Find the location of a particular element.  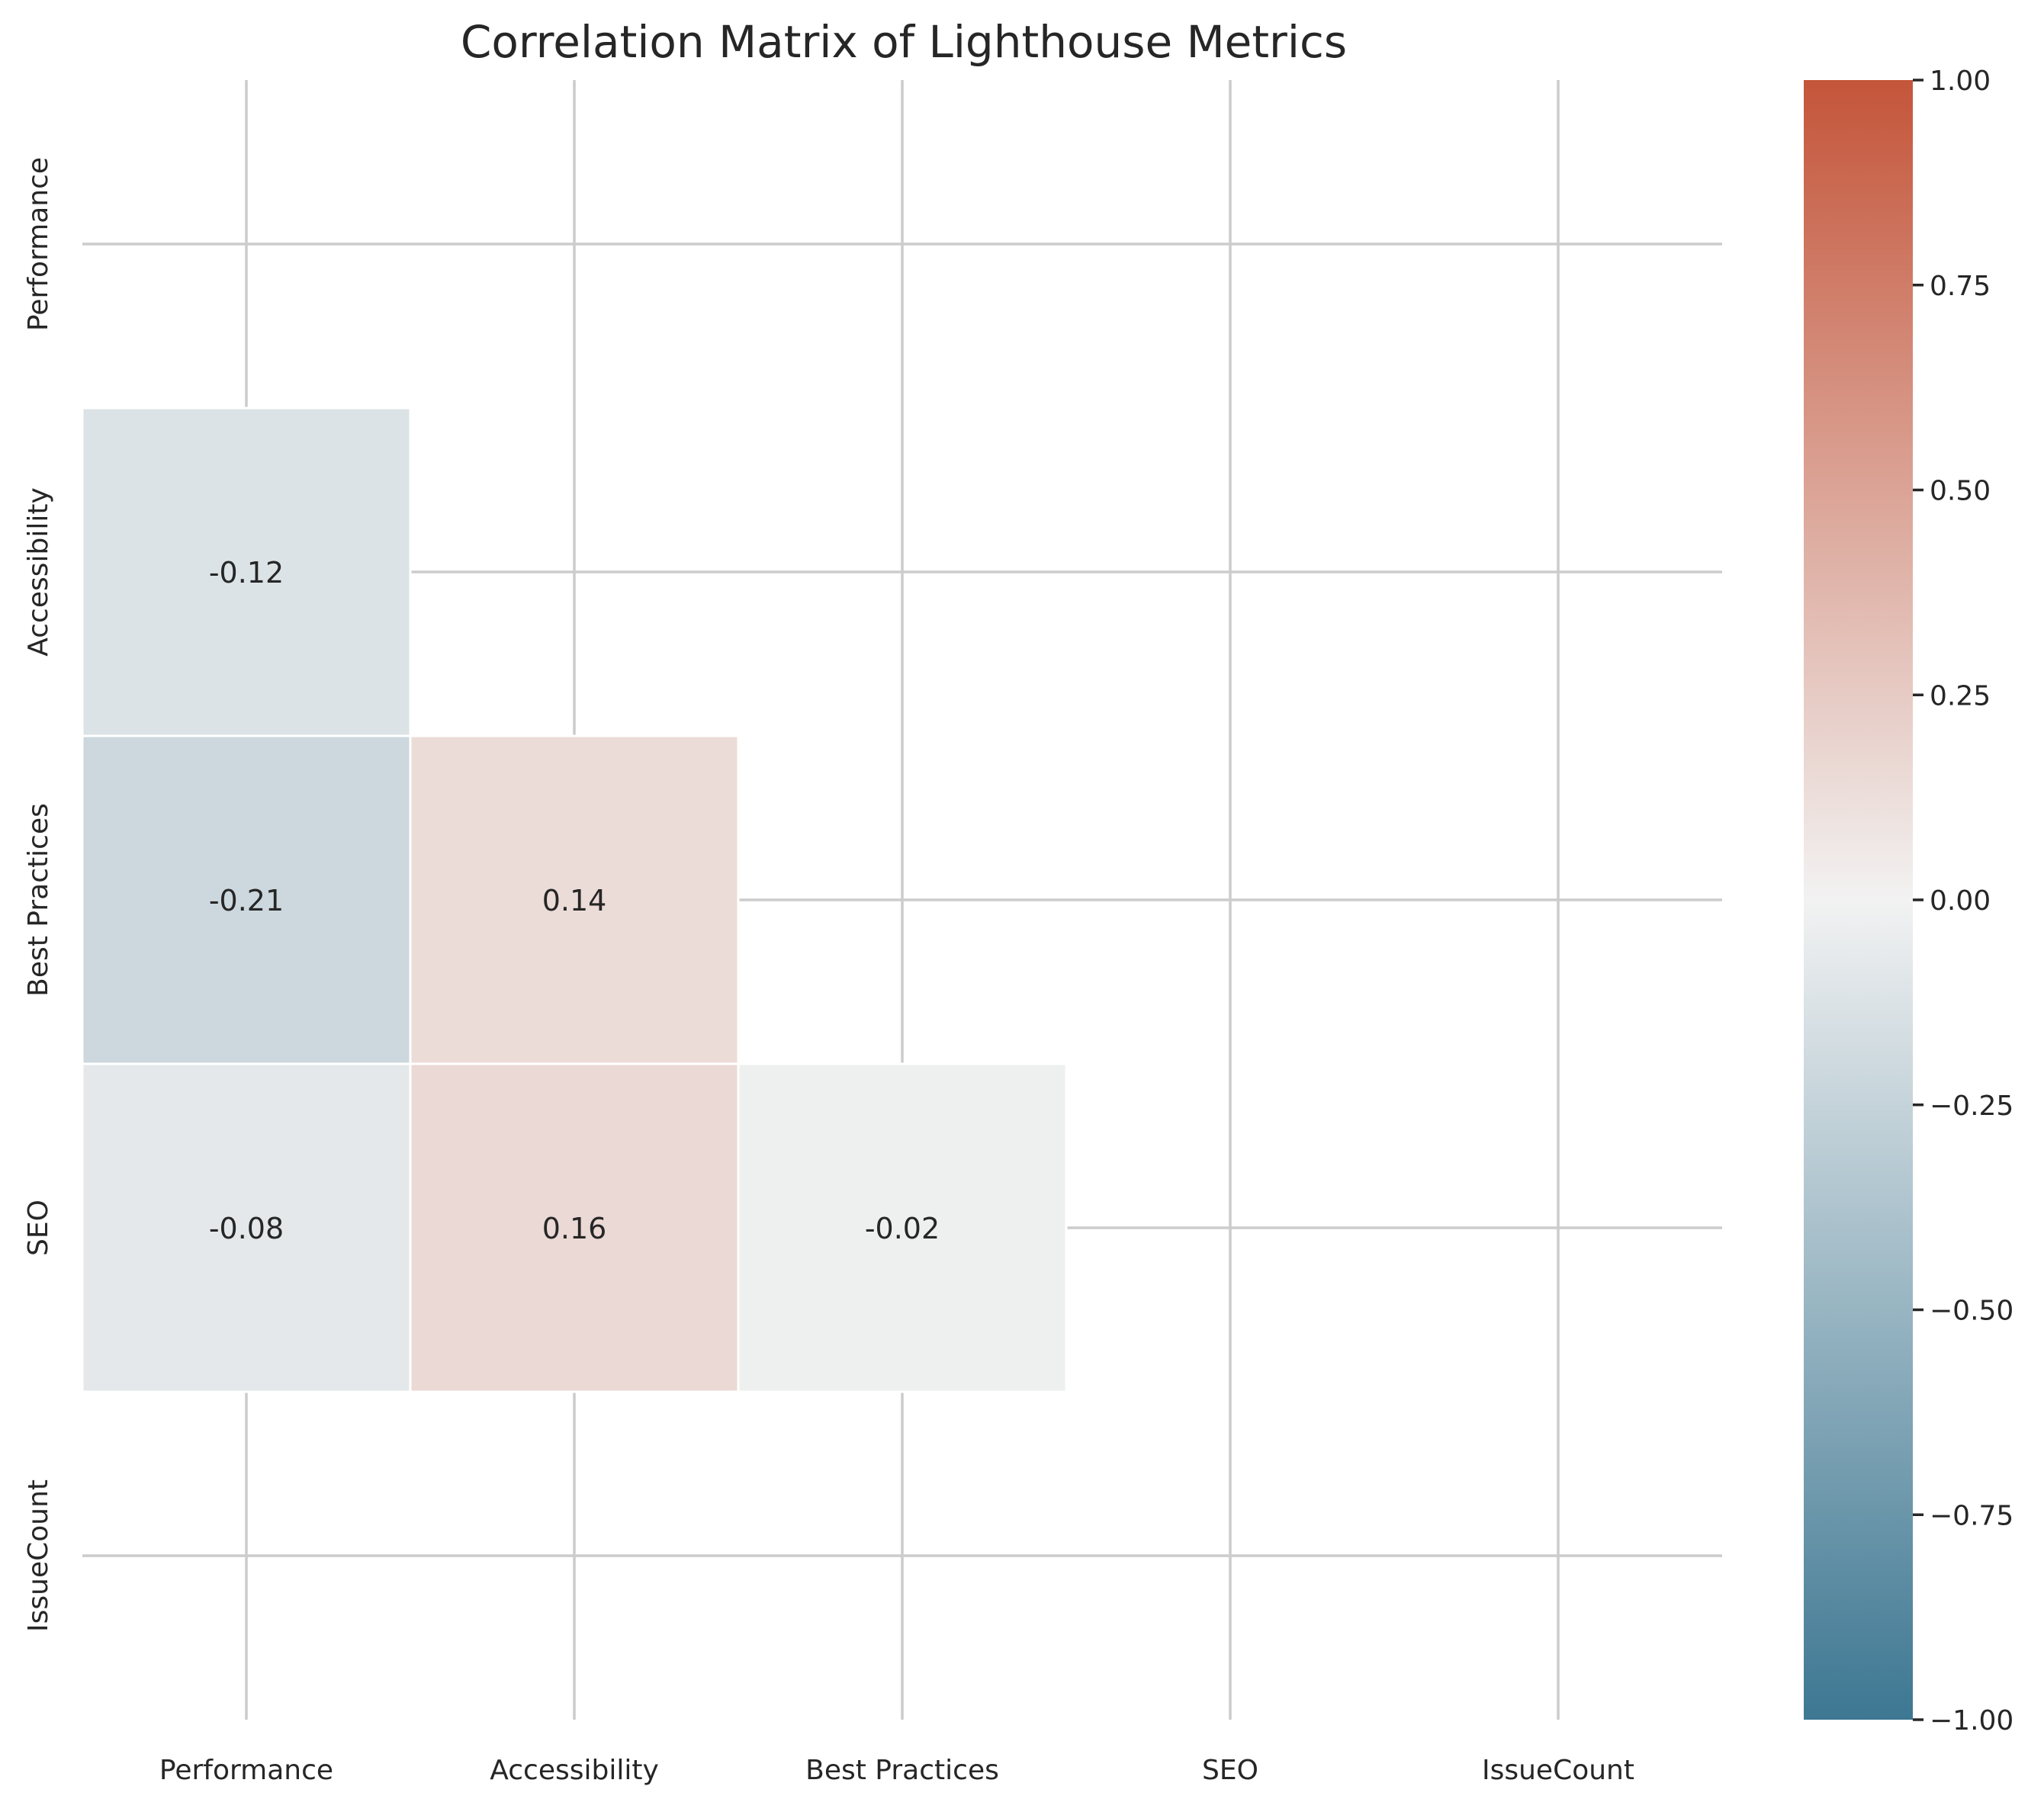

y-tick-label: Performance is located at coordinates (38, 244).